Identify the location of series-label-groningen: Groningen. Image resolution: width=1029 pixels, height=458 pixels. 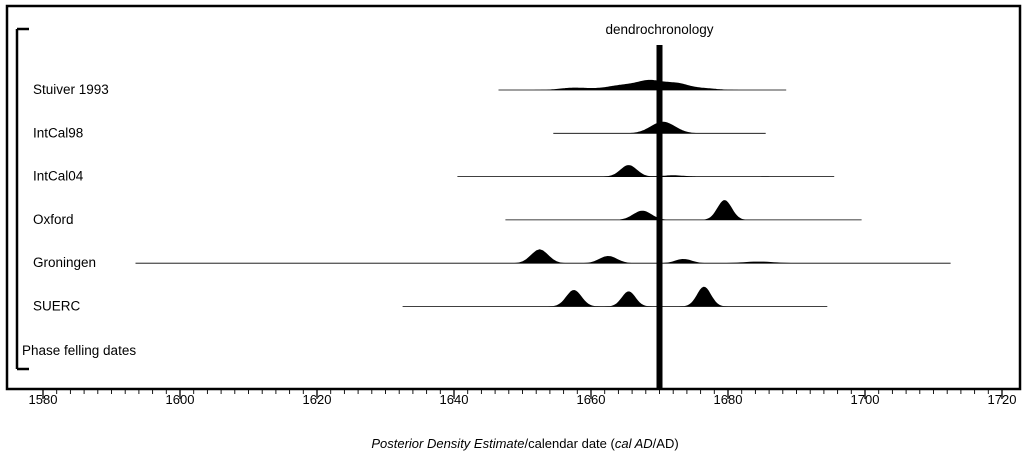
(64, 262).